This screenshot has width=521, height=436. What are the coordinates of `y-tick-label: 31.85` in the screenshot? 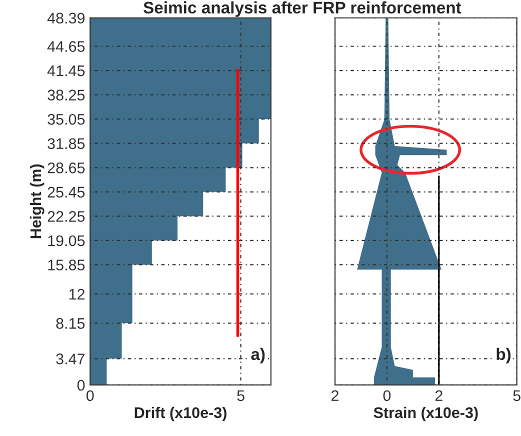 It's located at (66, 144).